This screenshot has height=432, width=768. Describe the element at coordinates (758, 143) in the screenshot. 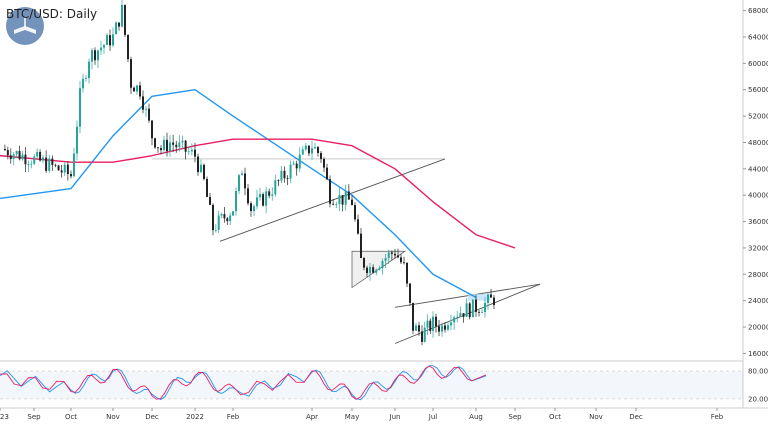

I see `y-tick-label: 48000.0` at that location.